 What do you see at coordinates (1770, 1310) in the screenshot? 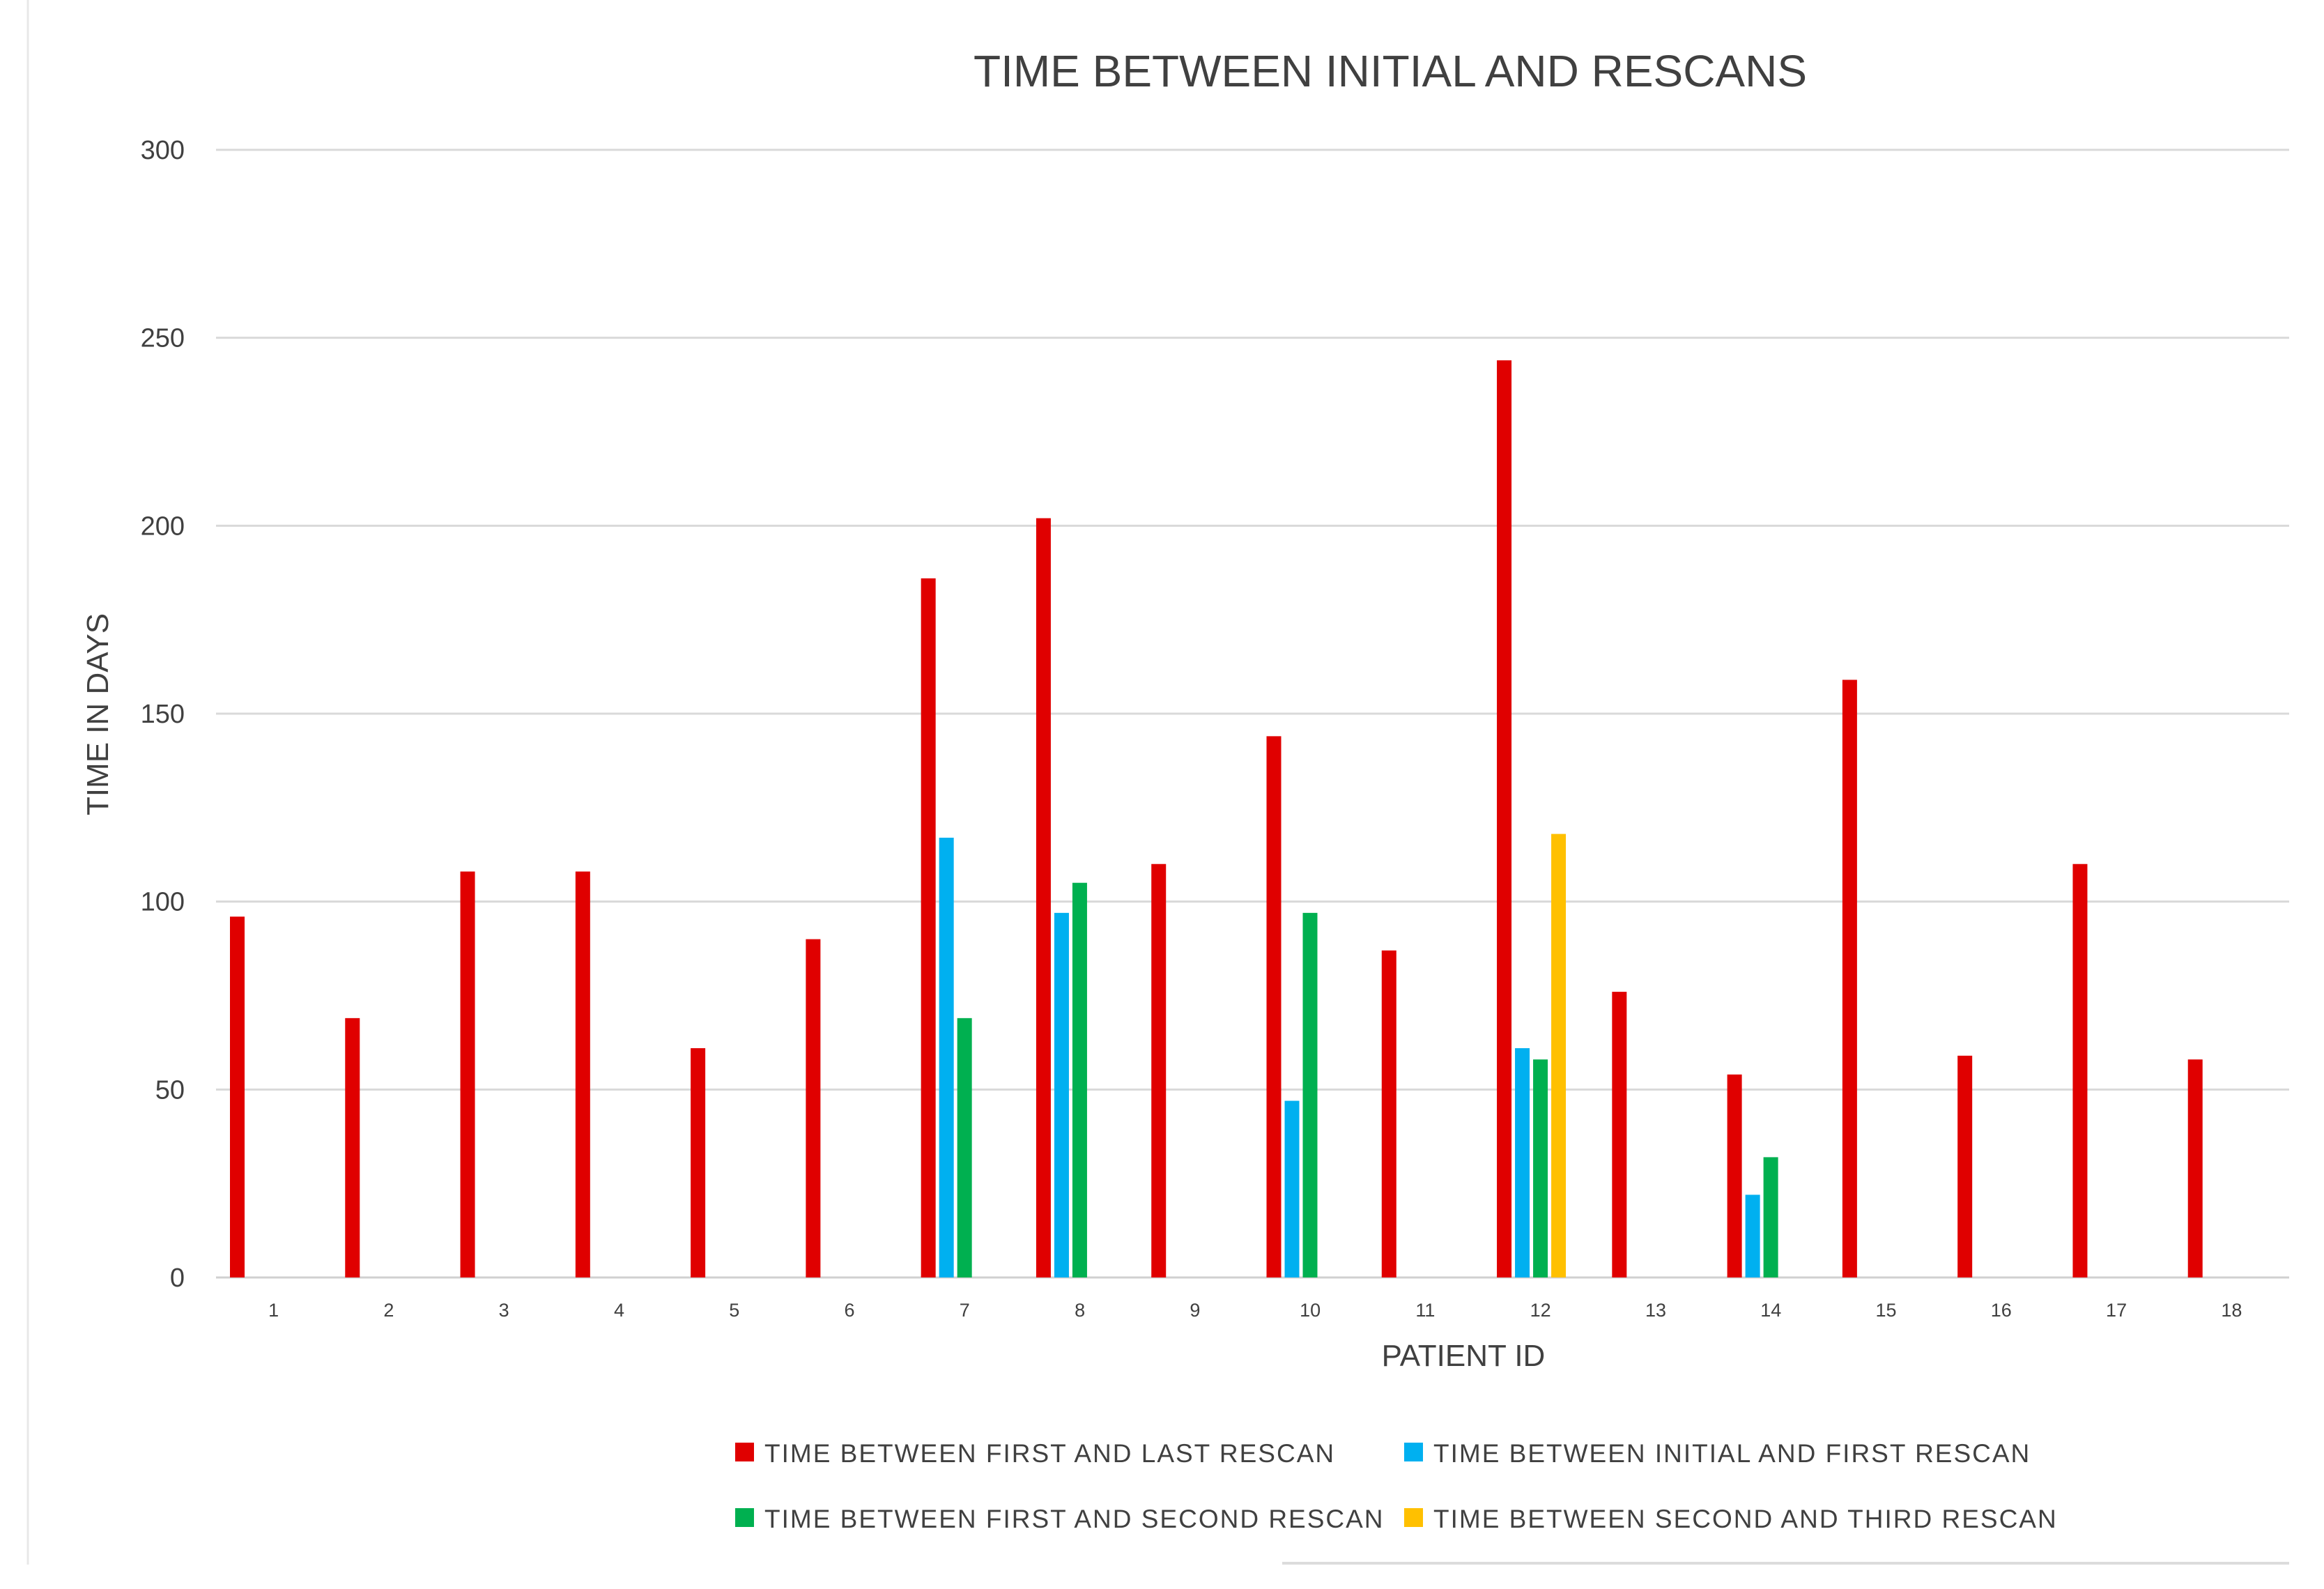
I see `x-tick-label: 14` at bounding box center [1770, 1310].